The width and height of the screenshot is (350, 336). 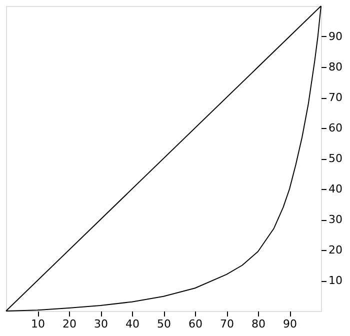 What do you see at coordinates (101, 324) in the screenshot?
I see `x-tick-label: 30` at bounding box center [101, 324].